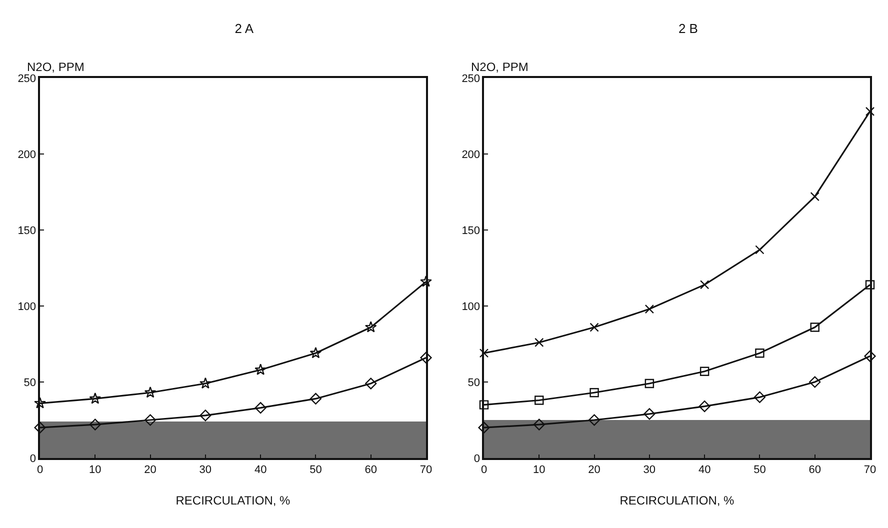  Describe the element at coordinates (688, 28) in the screenshot. I see `chart-title: 2 B` at that location.